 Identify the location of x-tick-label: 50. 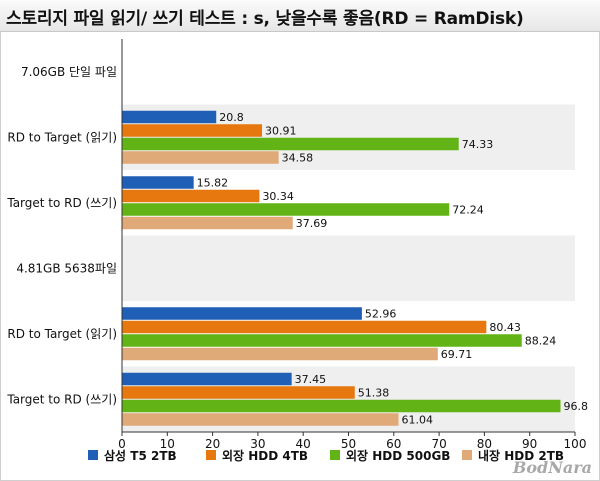
(348, 444).